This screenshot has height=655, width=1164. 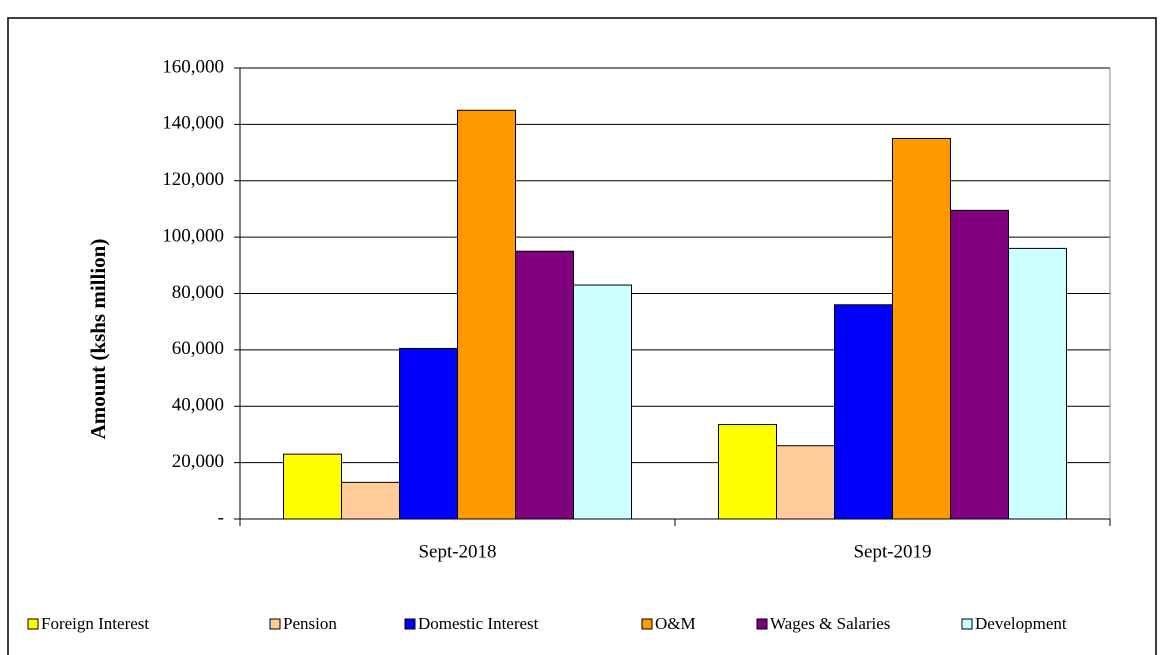 I want to click on legend-label: Domestic Interest, so click(x=478, y=623).